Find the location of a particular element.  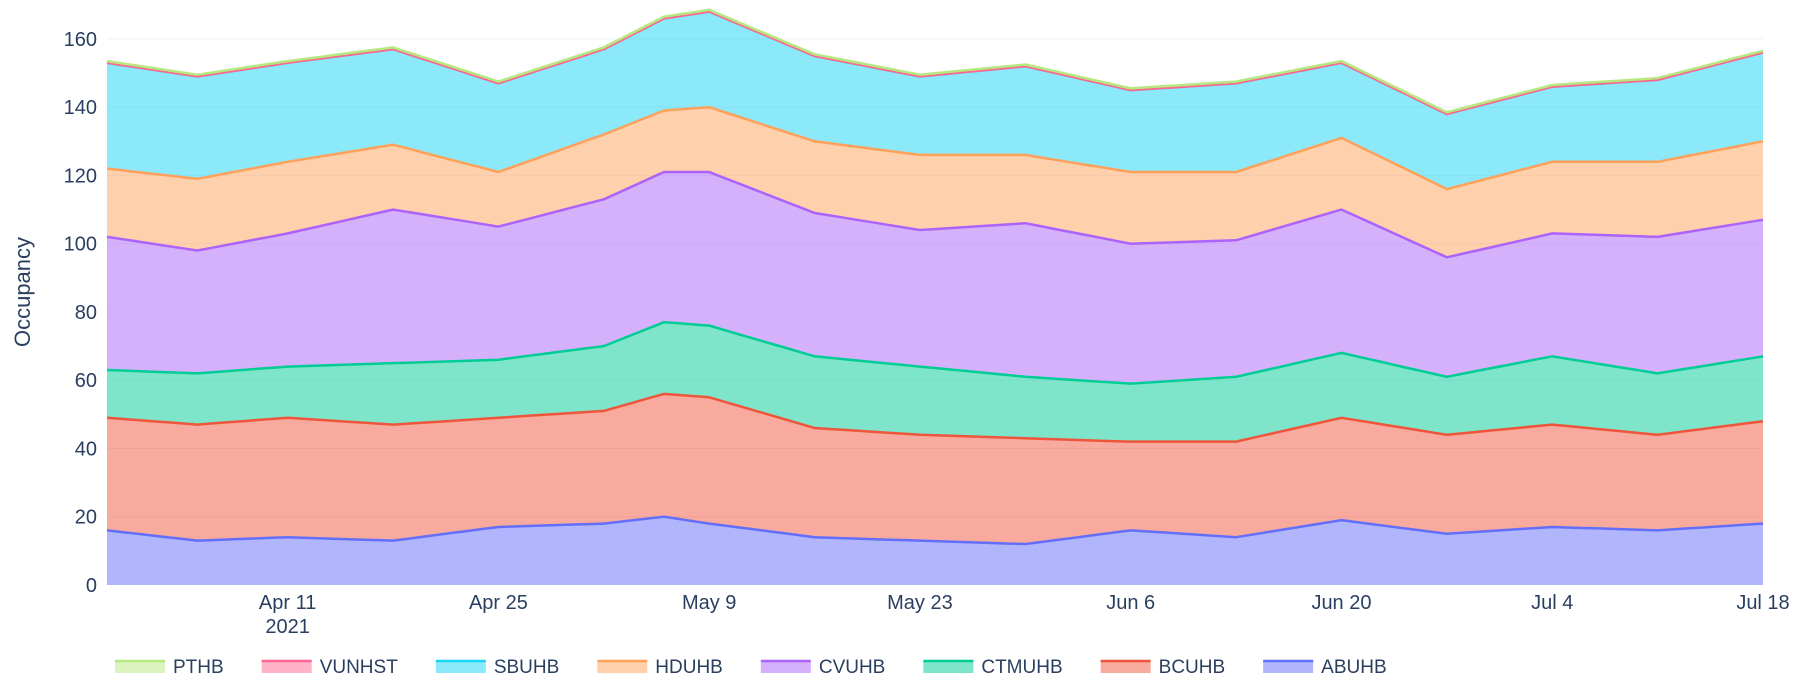

legend-label: BCUHB is located at coordinates (1192, 667).